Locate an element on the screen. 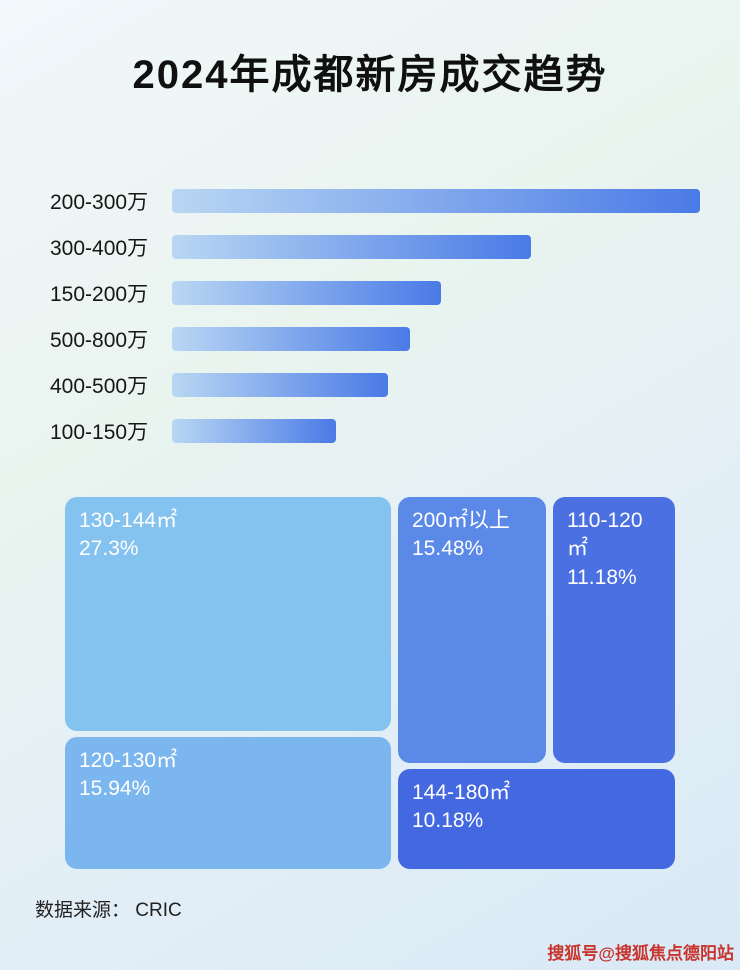 The height and width of the screenshot is (970, 740). bar-label: 200-300万 is located at coordinates (99, 202).